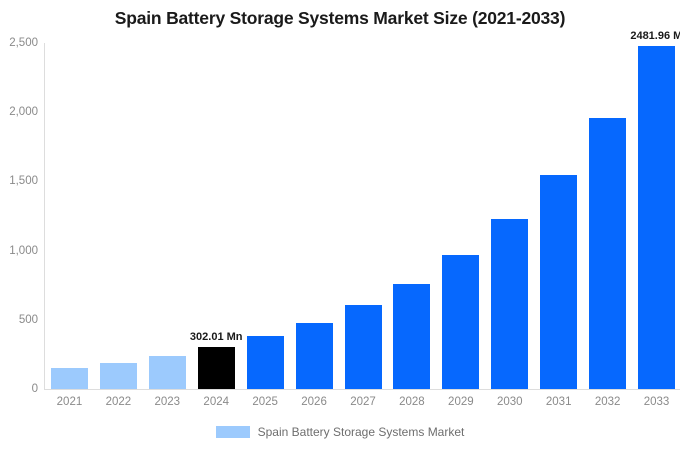 Image resolution: width=680 pixels, height=450 pixels. Describe the element at coordinates (412, 336) in the screenshot. I see `bar-2028` at that location.